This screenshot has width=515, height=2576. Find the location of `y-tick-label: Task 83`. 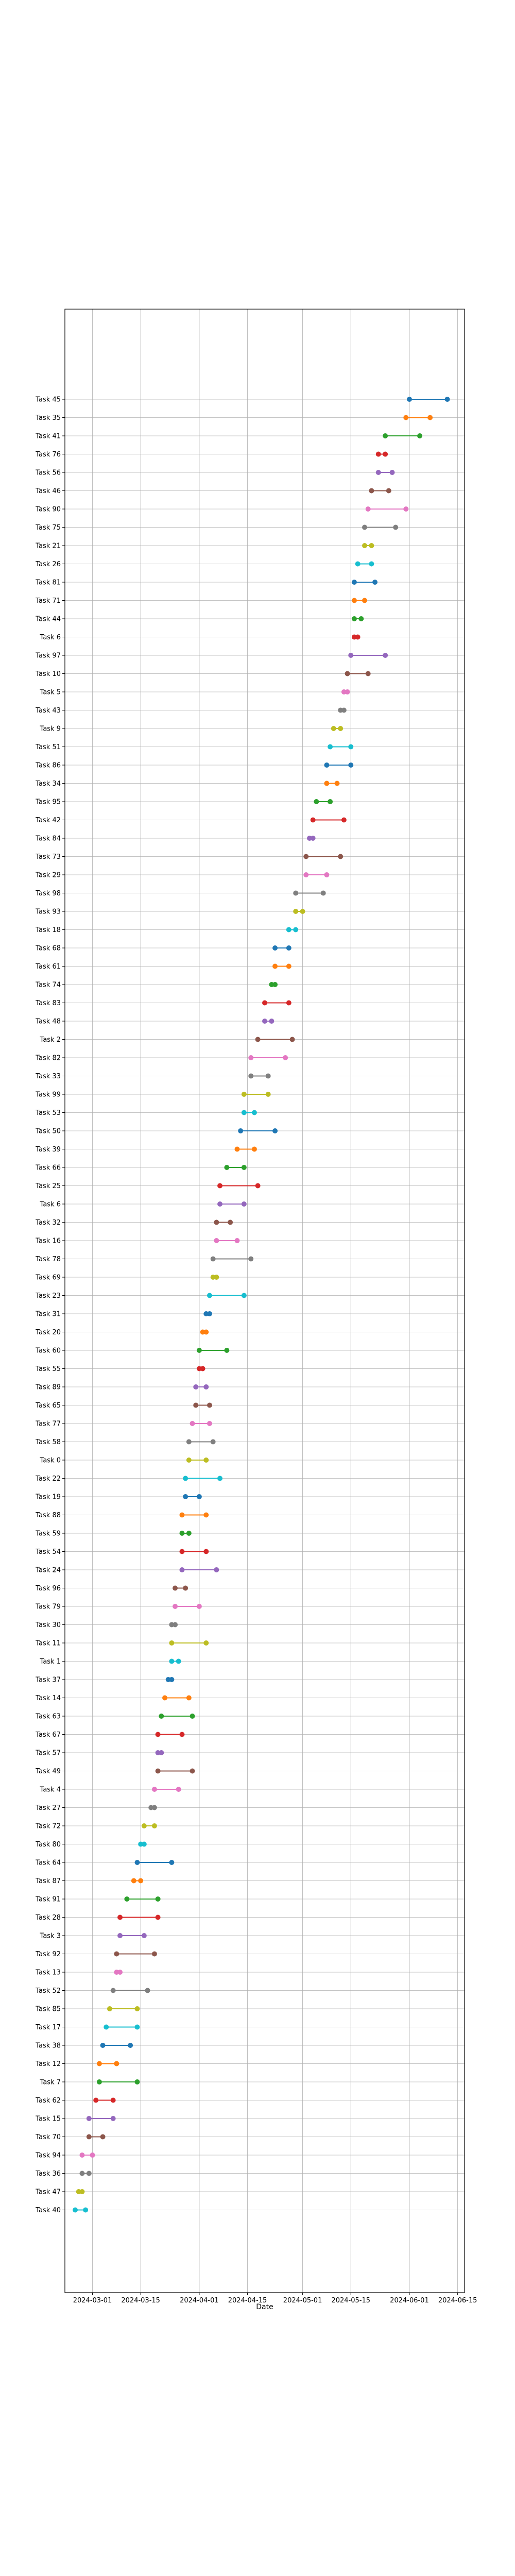

y-tick-label: Task 83 is located at coordinates (48, 1003).